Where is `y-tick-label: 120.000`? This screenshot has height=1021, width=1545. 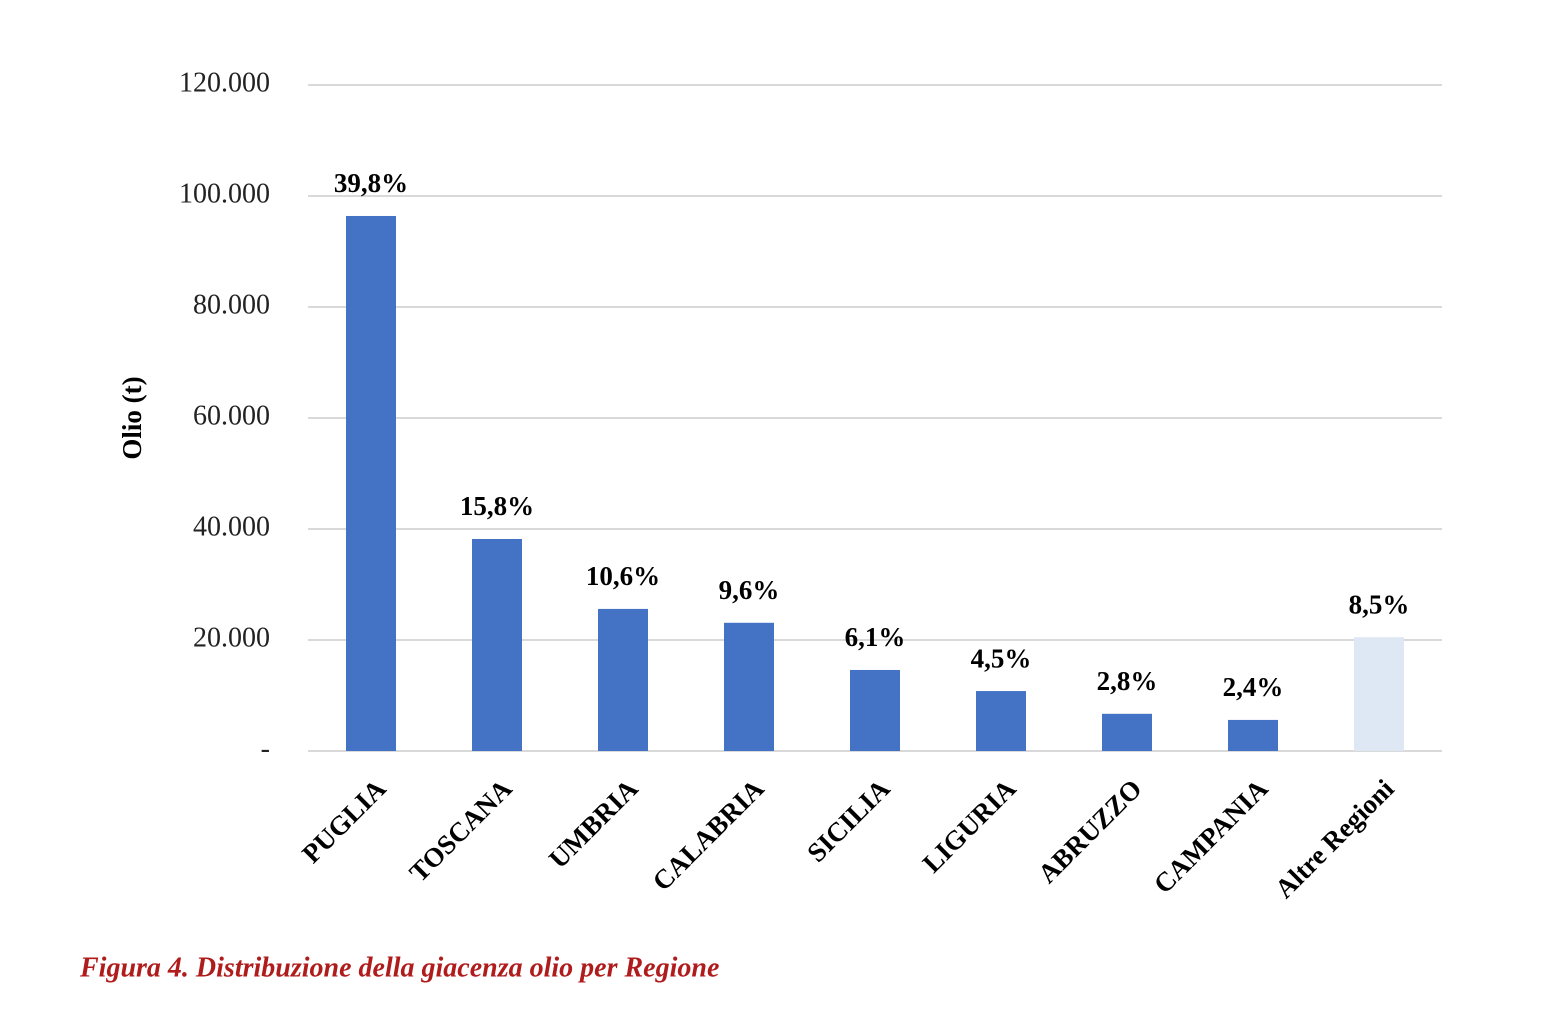
y-tick-label: 120.000 is located at coordinates (224, 82).